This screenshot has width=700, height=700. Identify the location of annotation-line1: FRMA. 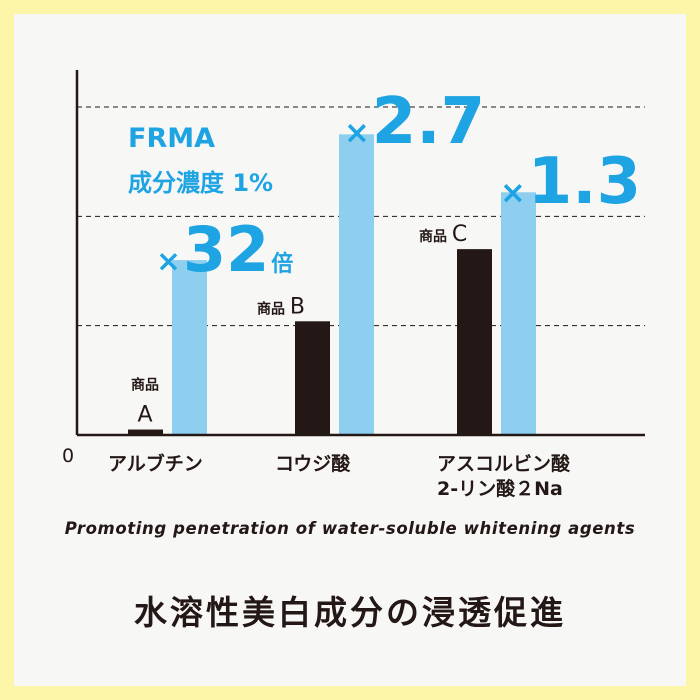
(171, 138).